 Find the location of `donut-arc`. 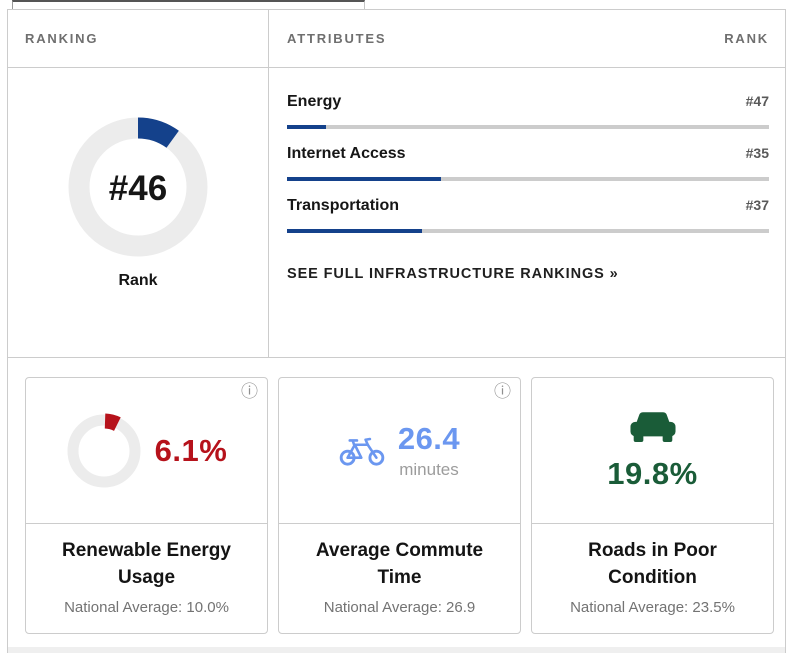

donut-arc is located at coordinates (138, 187).